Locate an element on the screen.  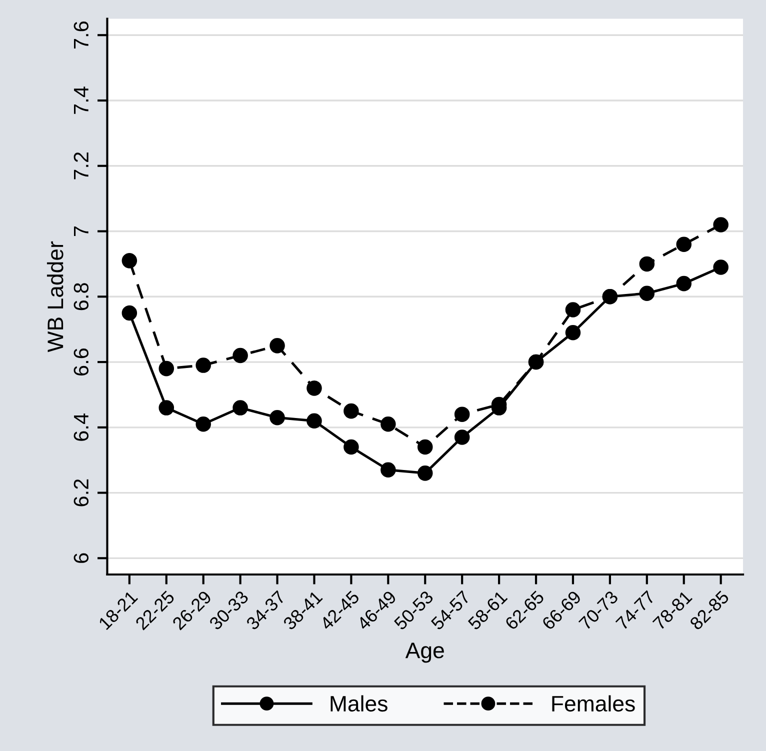
y-tick-label: 6.4 is located at coordinates (81, 427).